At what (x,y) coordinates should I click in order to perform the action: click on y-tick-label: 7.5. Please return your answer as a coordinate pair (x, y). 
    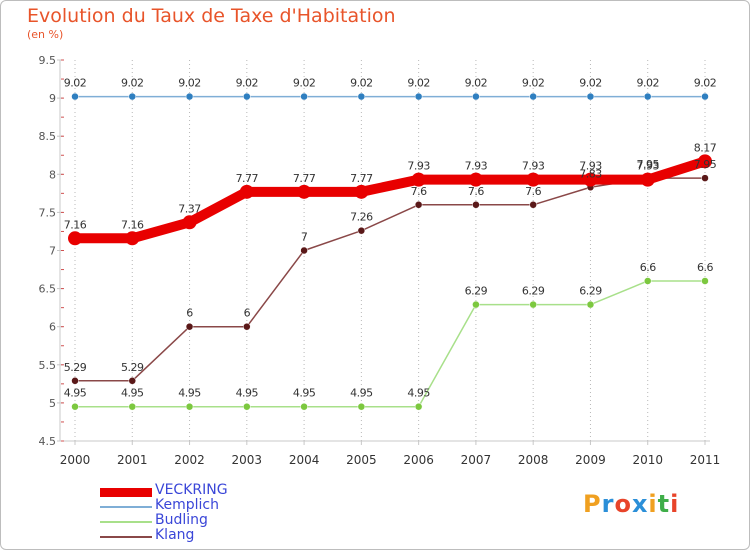
    Looking at the image, I should click on (48, 212).